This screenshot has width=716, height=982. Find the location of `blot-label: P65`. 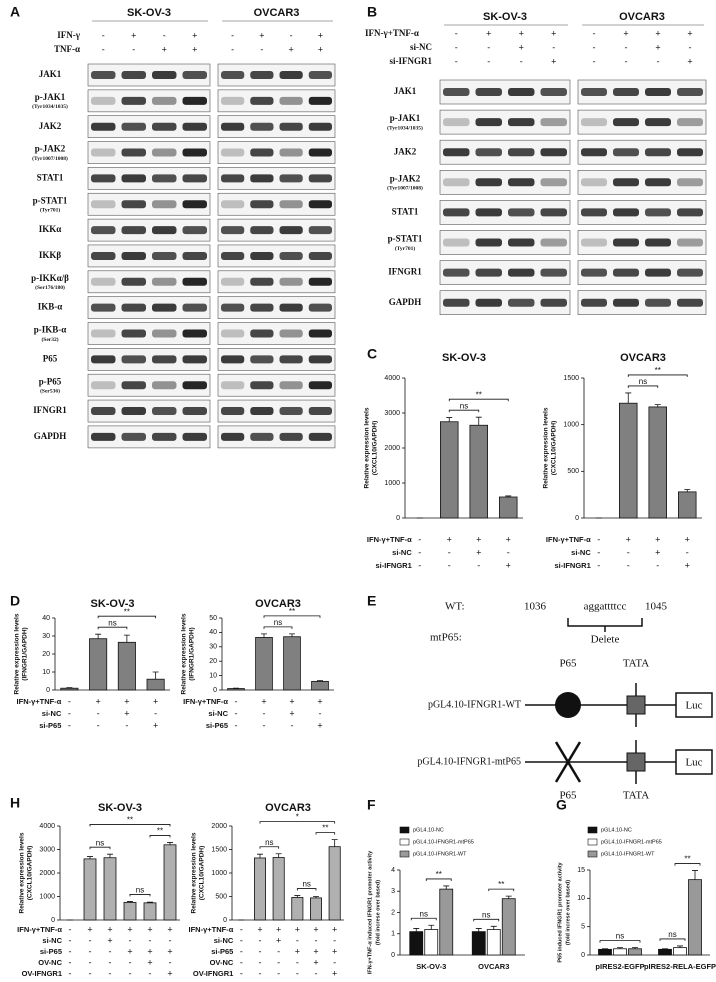

blot-label: P65 is located at coordinates (50, 358).